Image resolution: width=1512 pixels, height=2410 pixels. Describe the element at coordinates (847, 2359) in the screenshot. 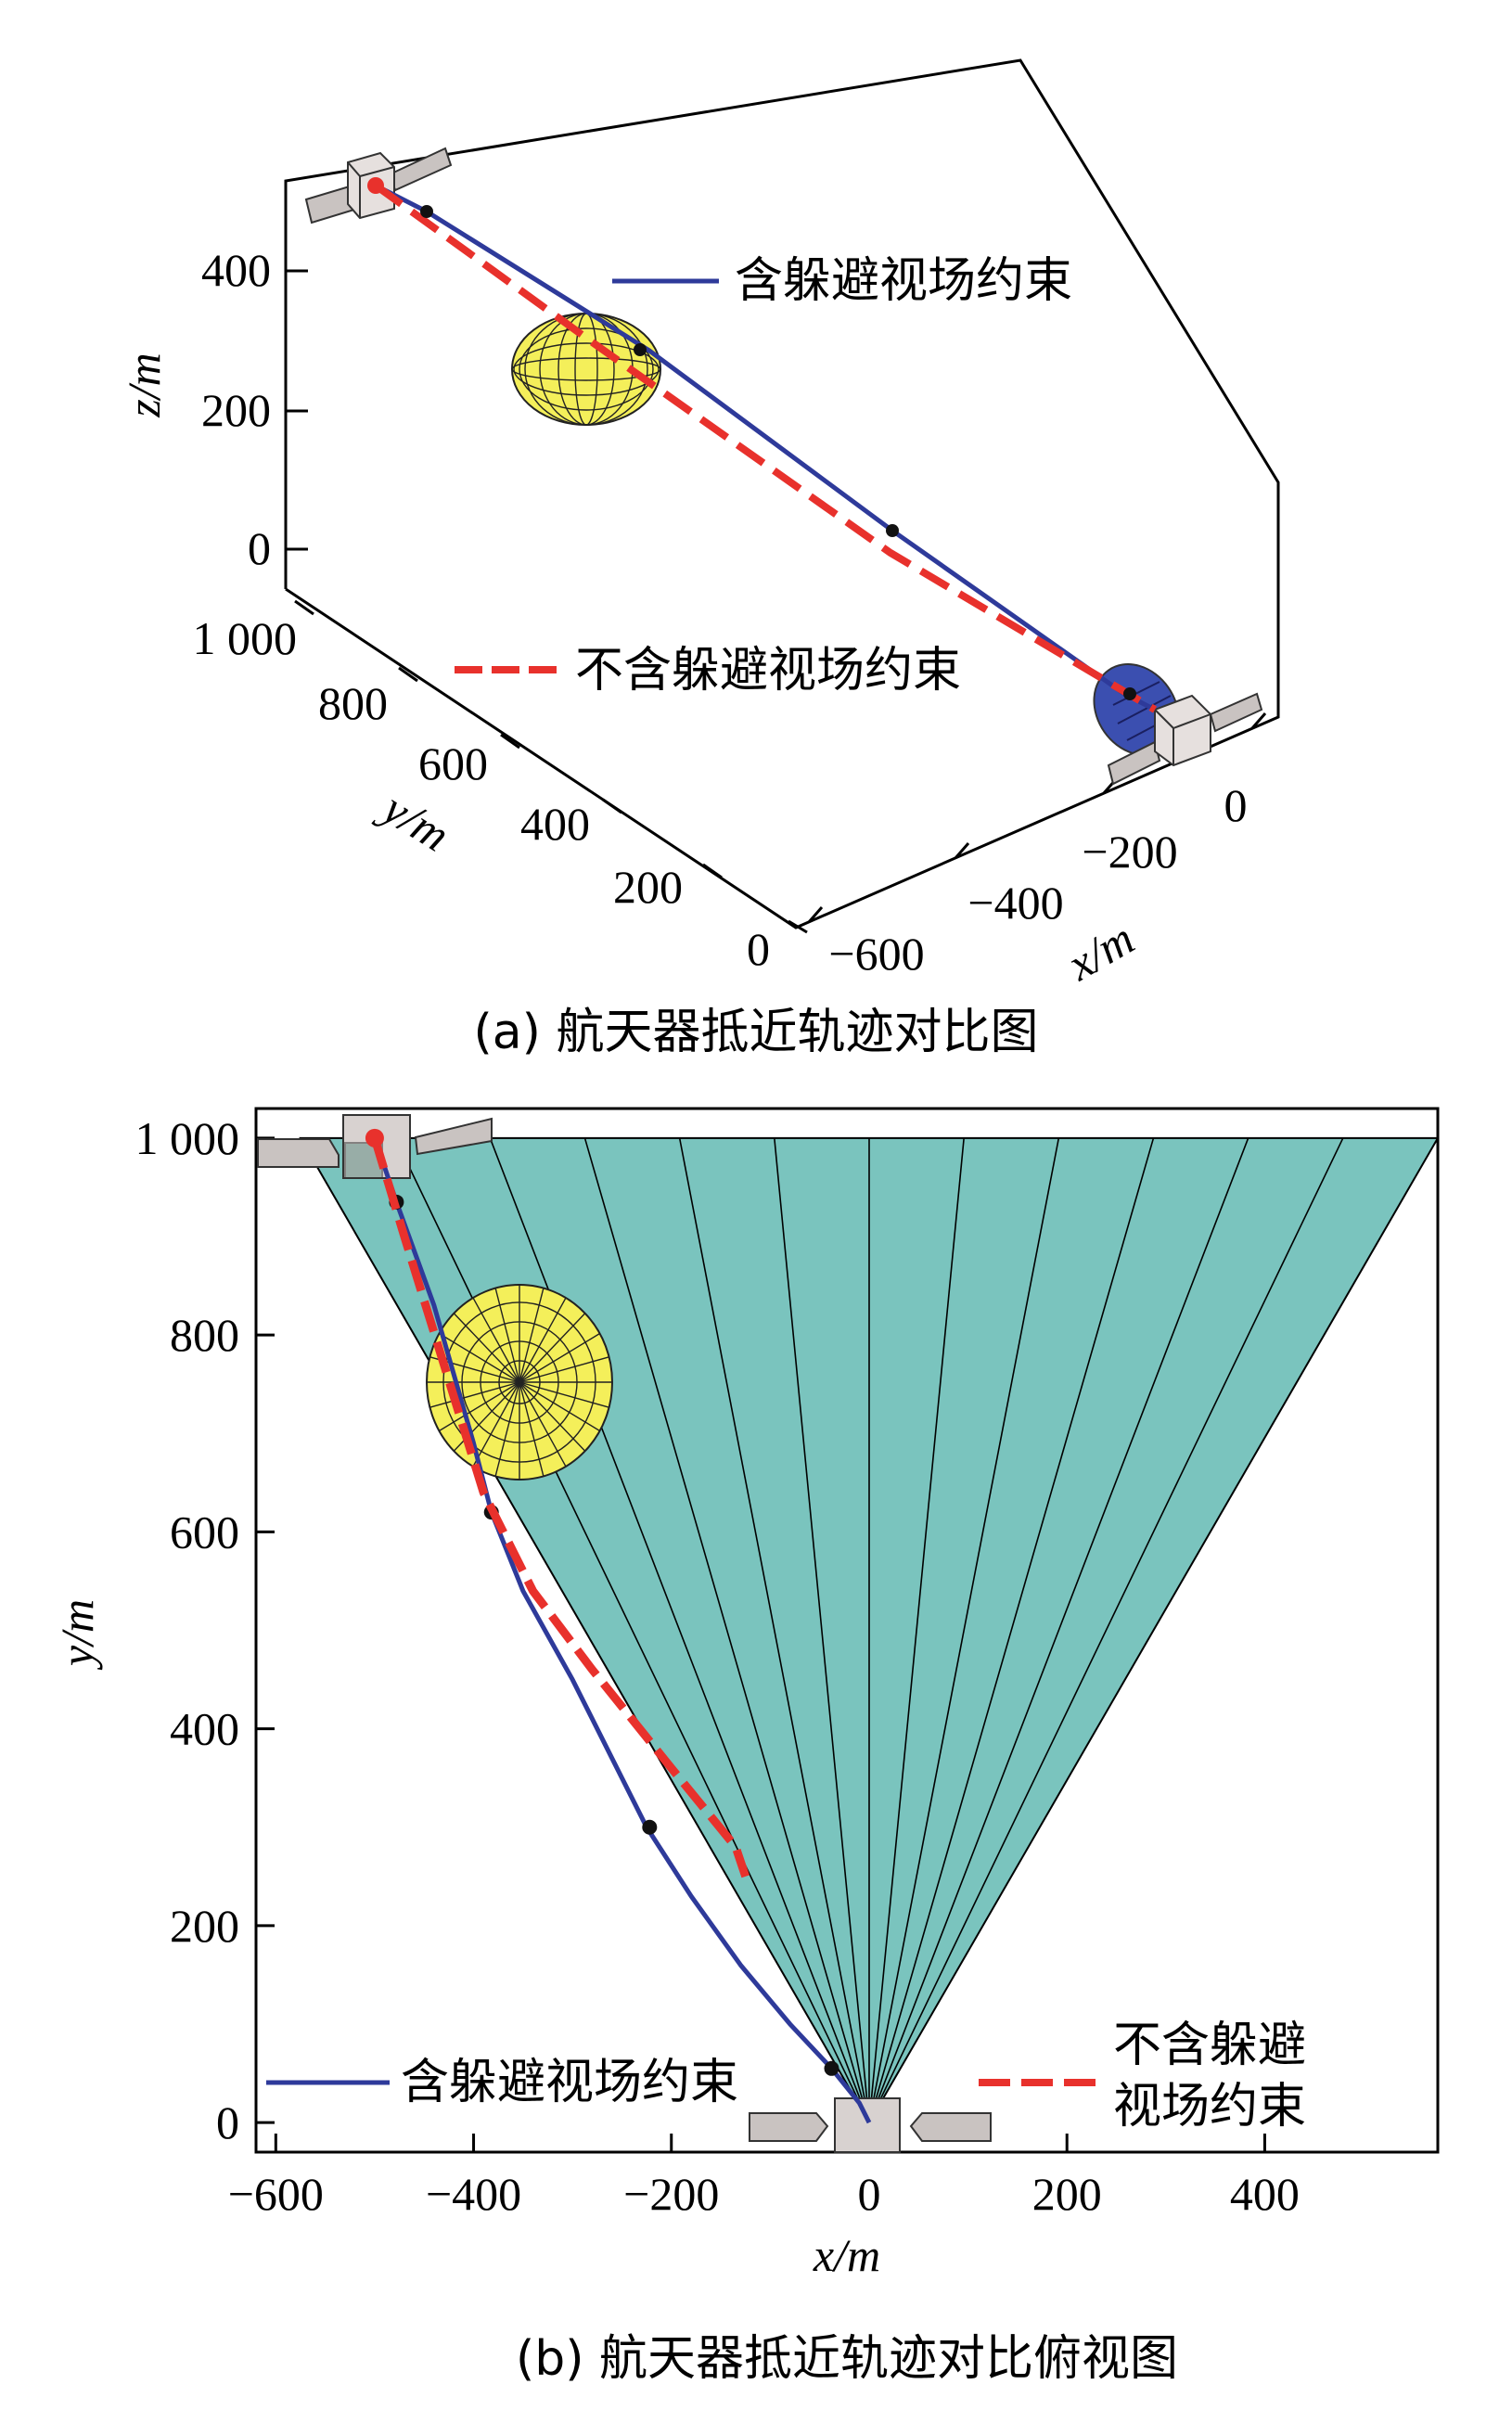

I see `panel-b-caption: (b) 航天器抵近轨迹对比俯视图` at that location.